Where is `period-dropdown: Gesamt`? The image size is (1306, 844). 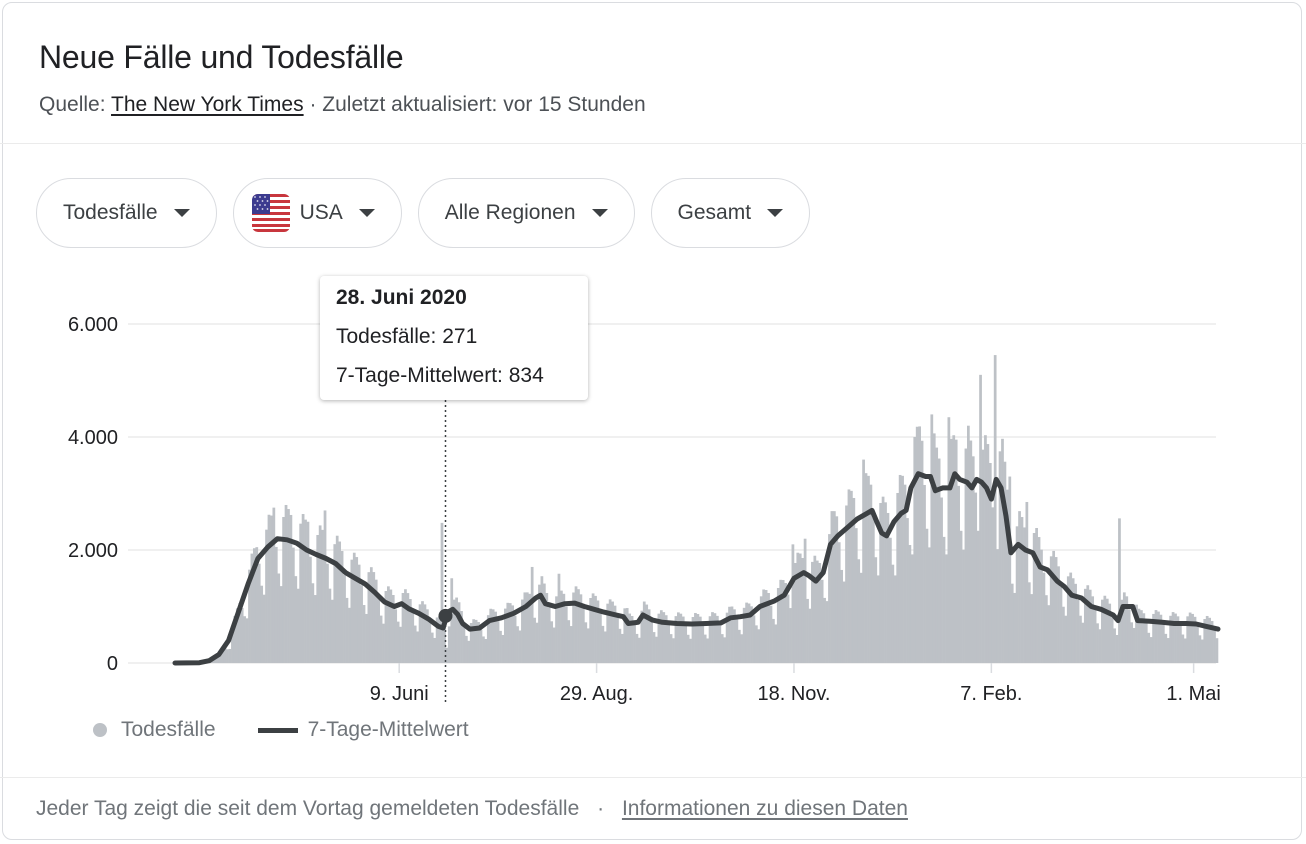 period-dropdown: Gesamt is located at coordinates (730, 213).